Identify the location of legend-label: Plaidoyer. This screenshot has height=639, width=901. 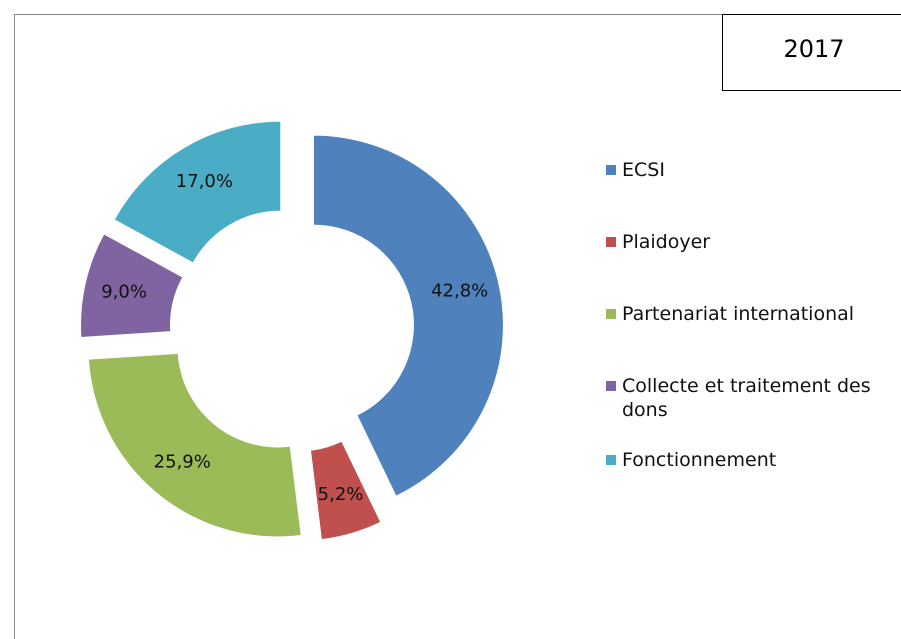
(666, 242).